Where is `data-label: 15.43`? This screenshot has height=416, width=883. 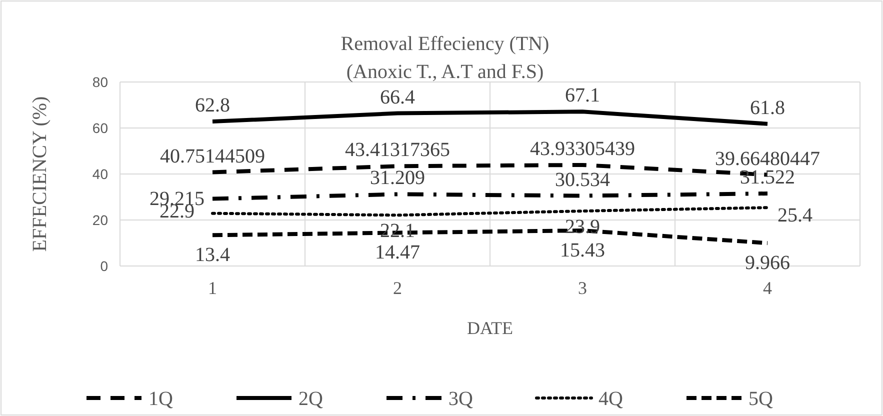 data-label: 15.43 is located at coordinates (582, 251).